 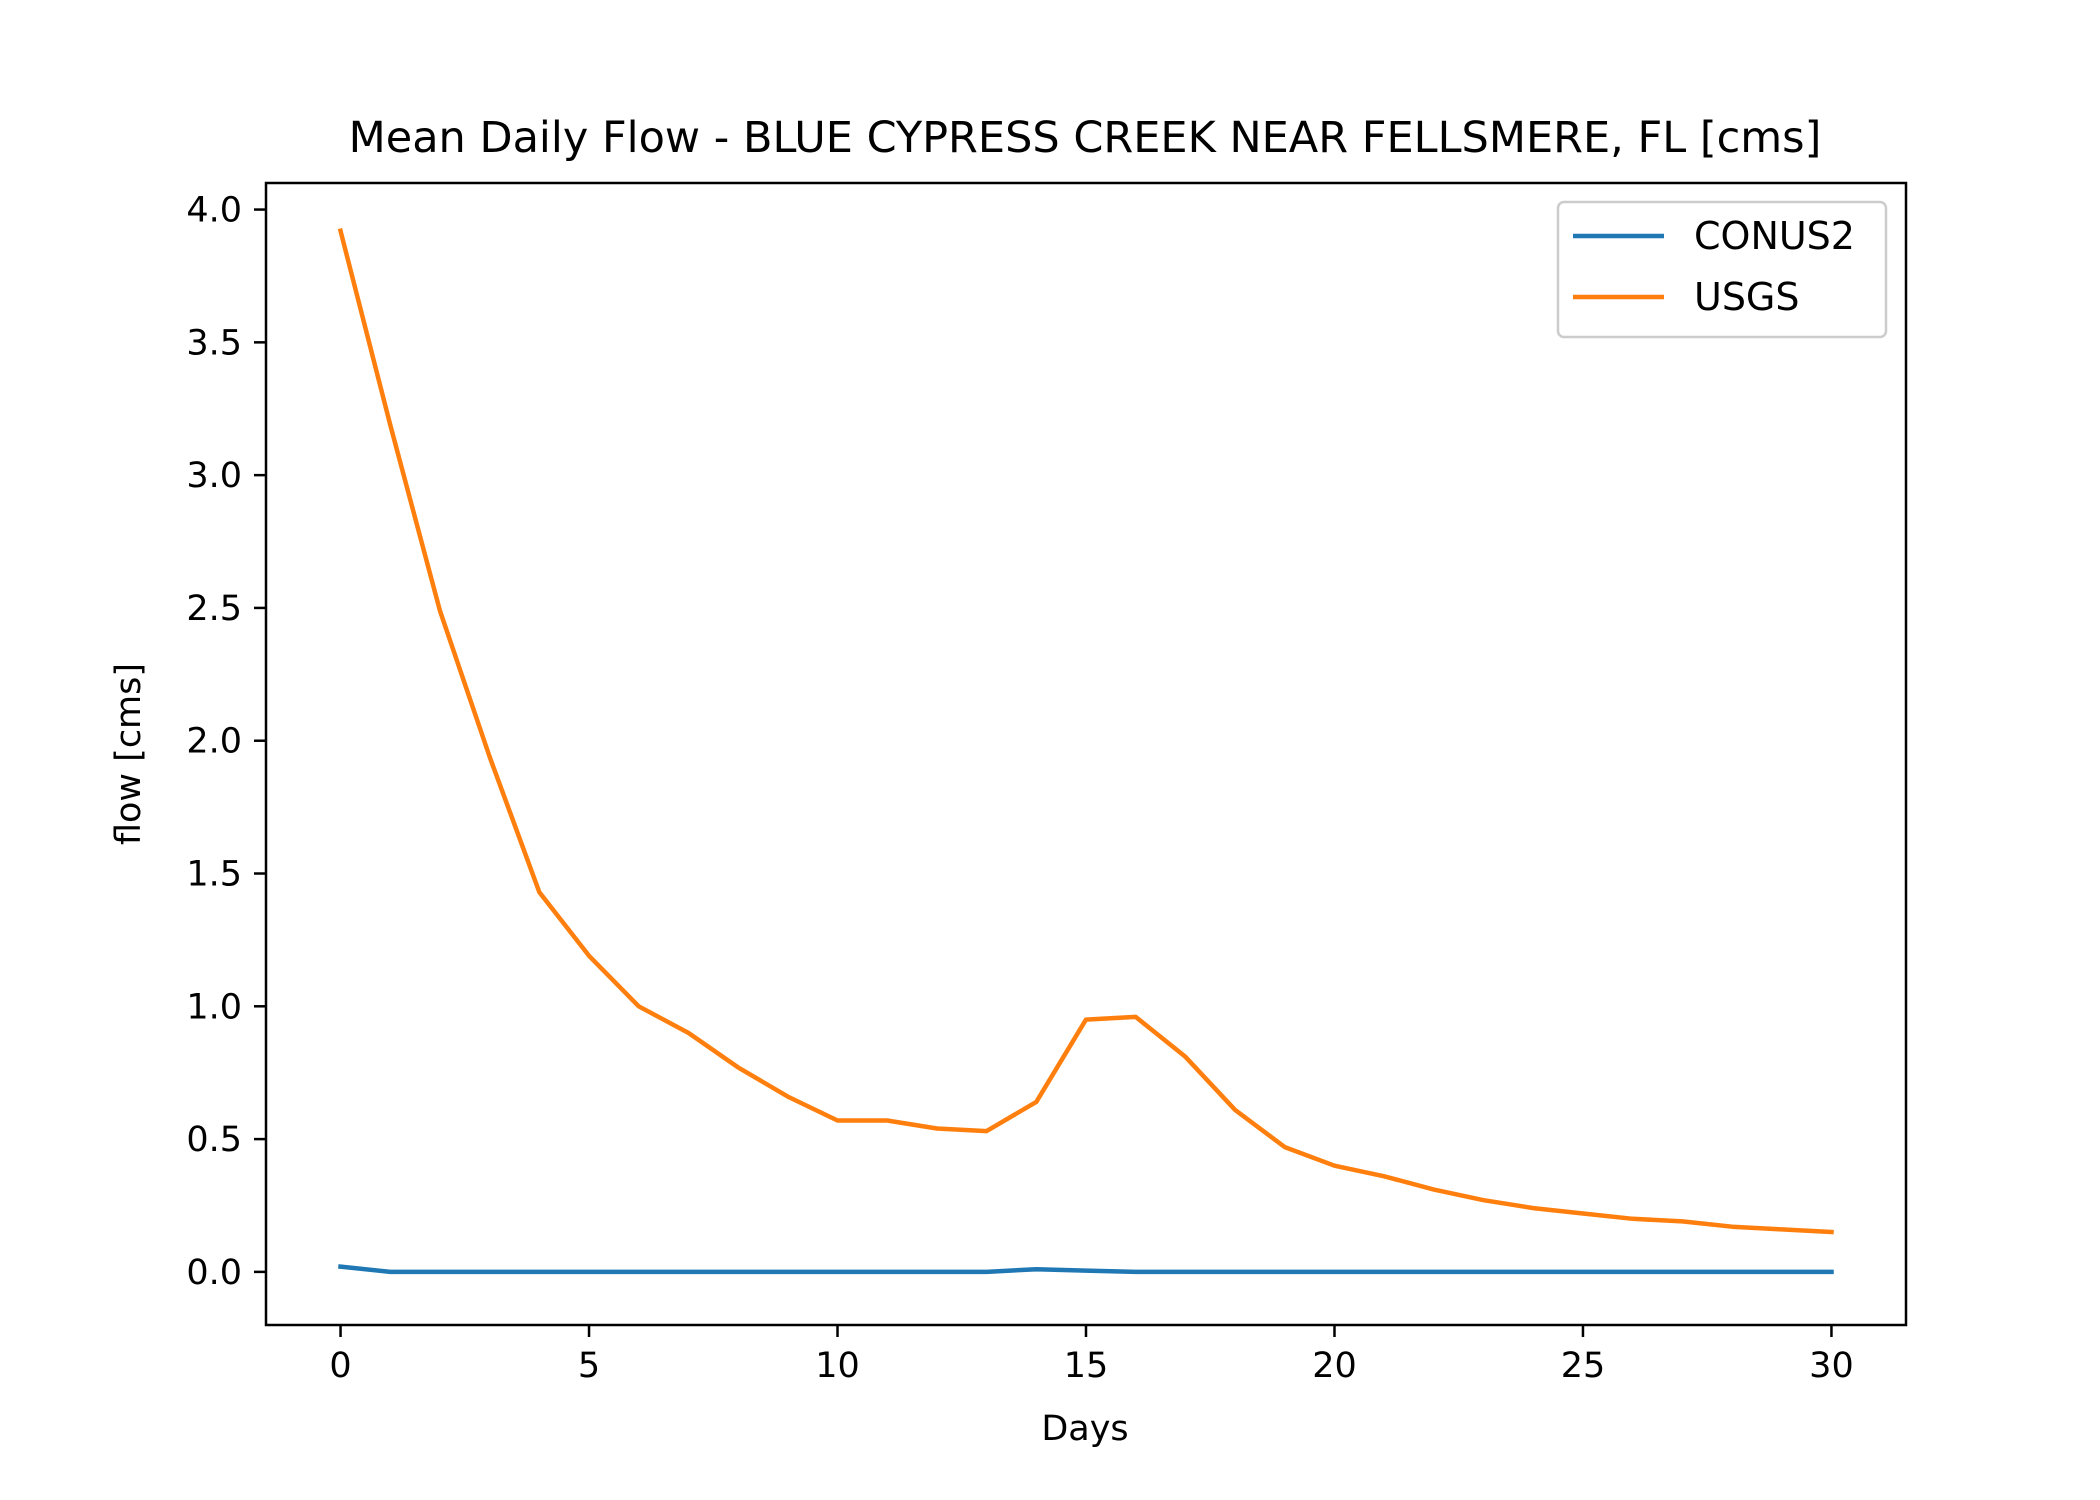 I want to click on y-tick-label: 2.0, so click(x=214, y=742).